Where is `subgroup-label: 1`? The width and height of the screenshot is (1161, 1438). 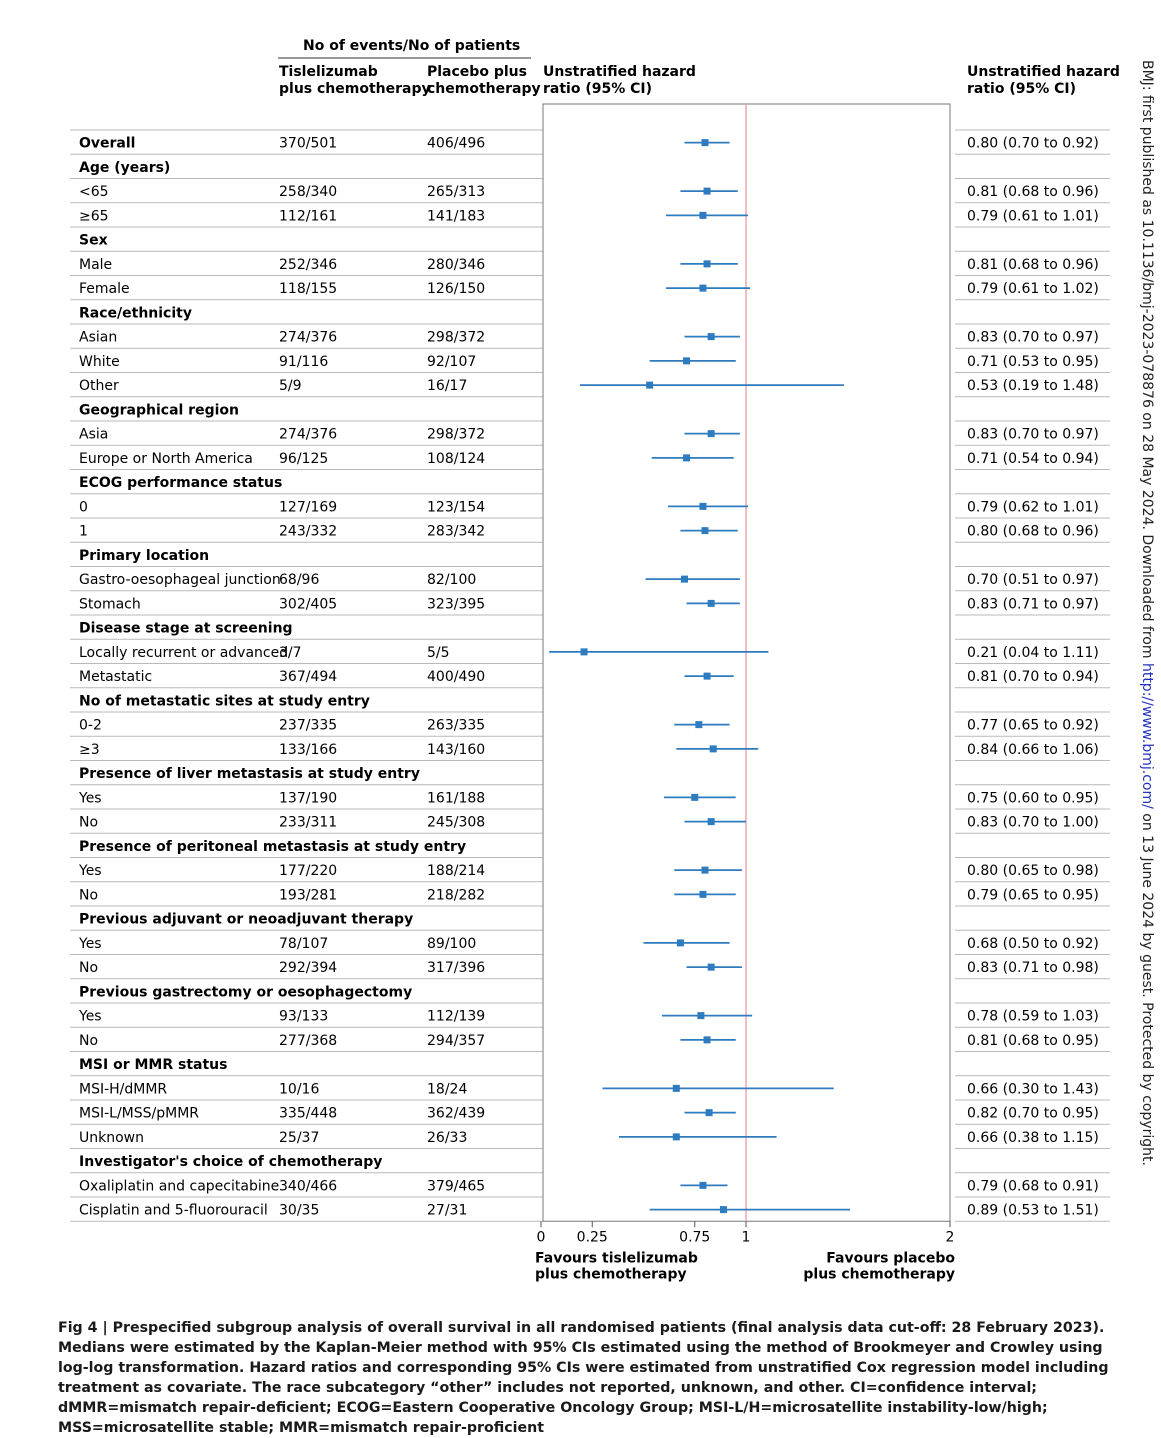 subgroup-label: 1 is located at coordinates (83, 532).